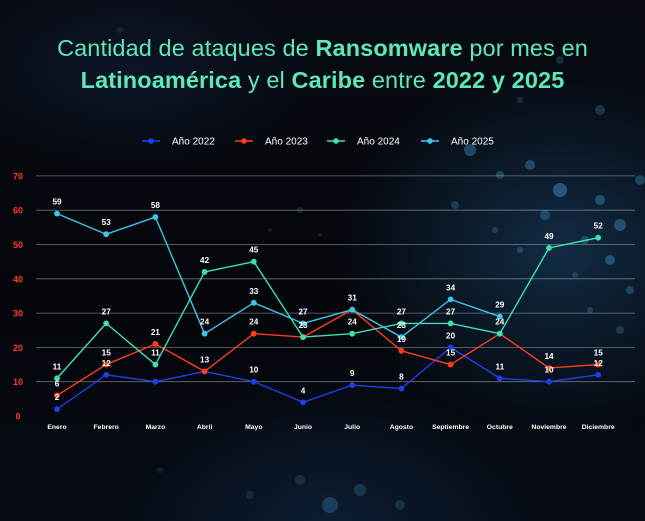 This screenshot has height=521, width=645. Describe the element at coordinates (389, 48) in the screenshot. I see `title-text-bold: Ransomware` at that location.